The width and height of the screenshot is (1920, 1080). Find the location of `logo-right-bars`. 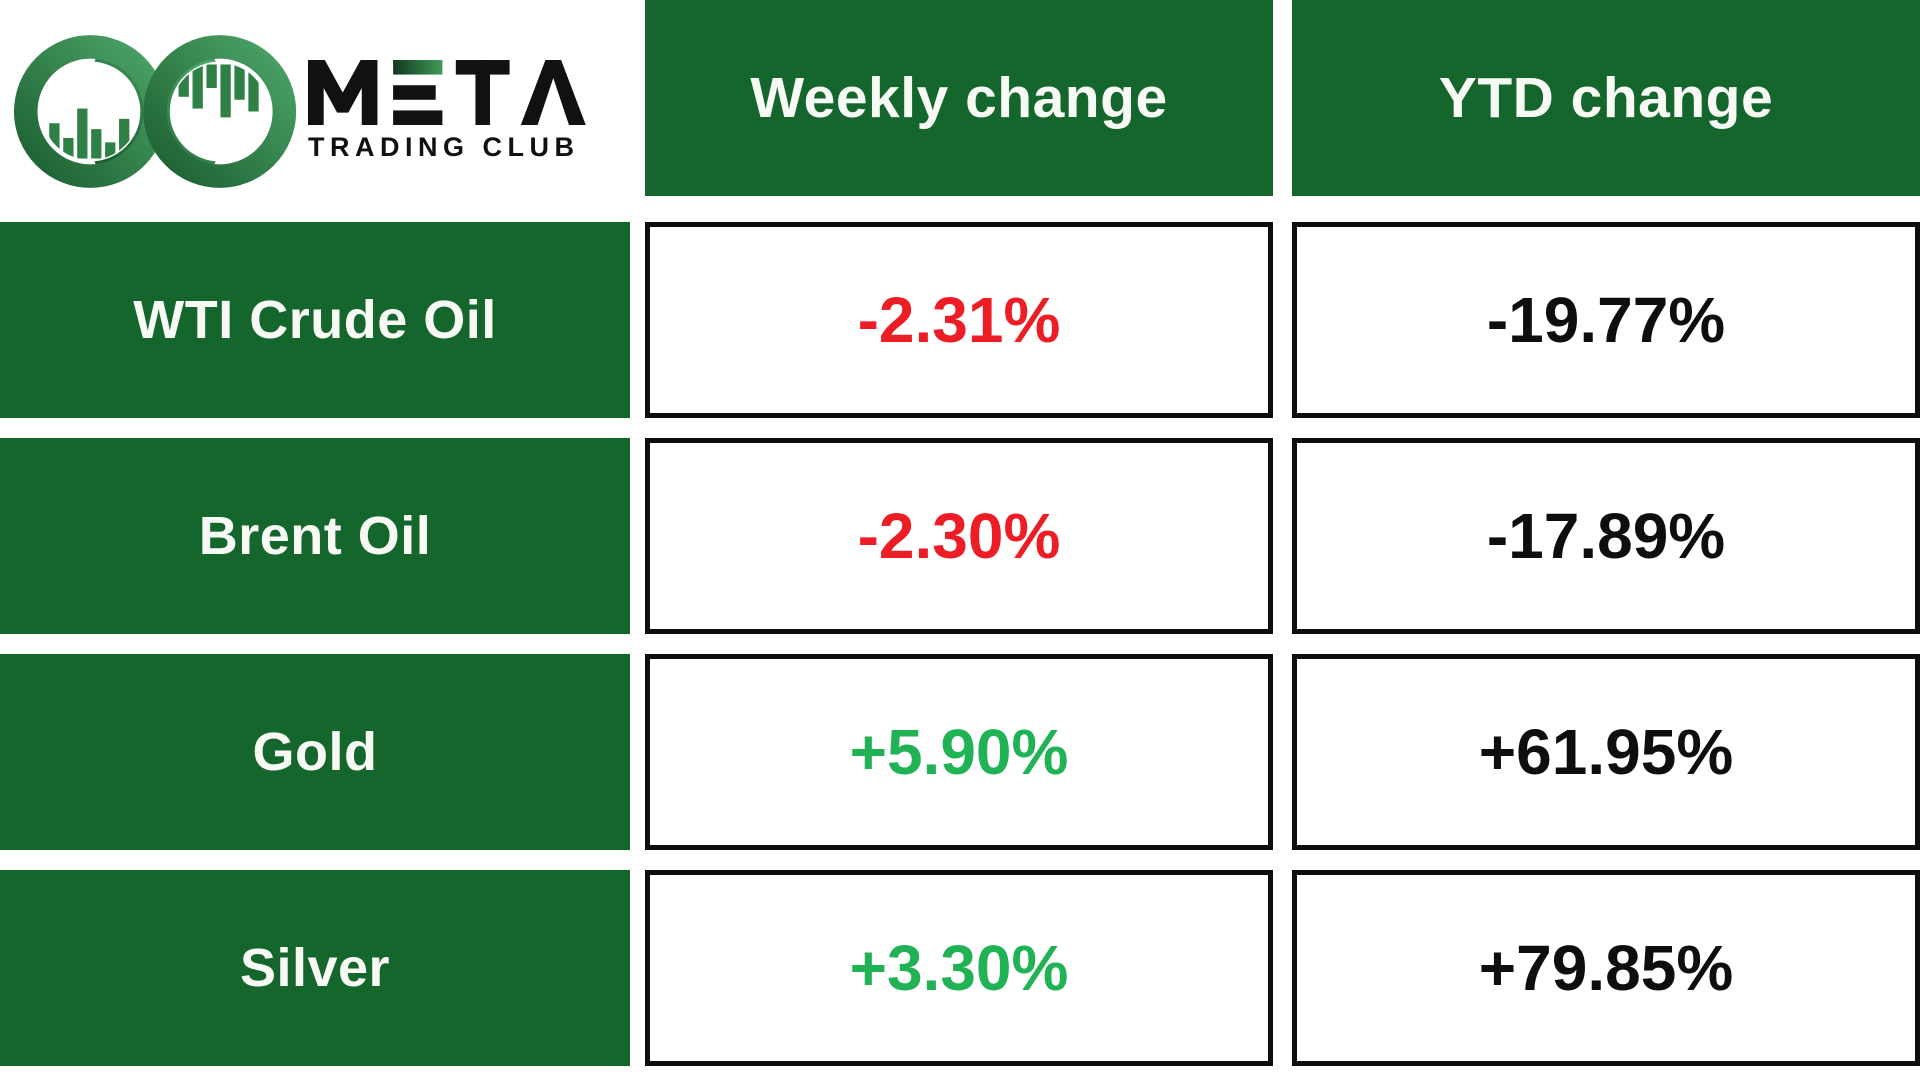

logo-right-bars is located at coordinates (218, 90).